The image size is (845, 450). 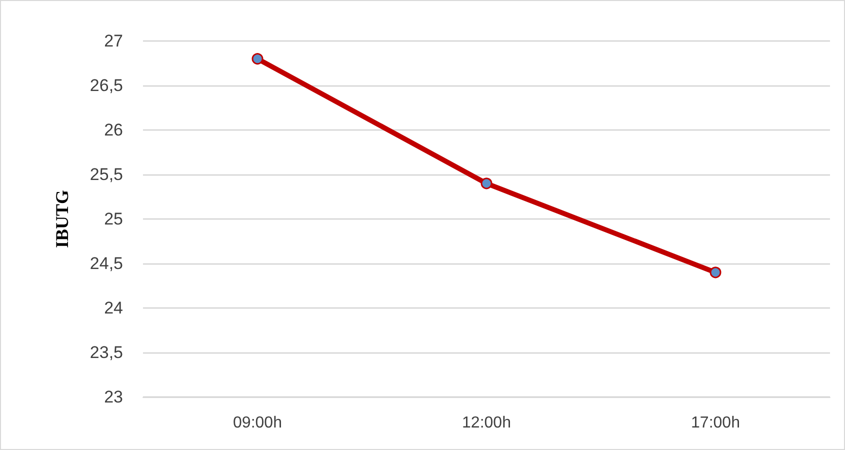 I want to click on x-tick-label: 09:00h, so click(x=257, y=423).